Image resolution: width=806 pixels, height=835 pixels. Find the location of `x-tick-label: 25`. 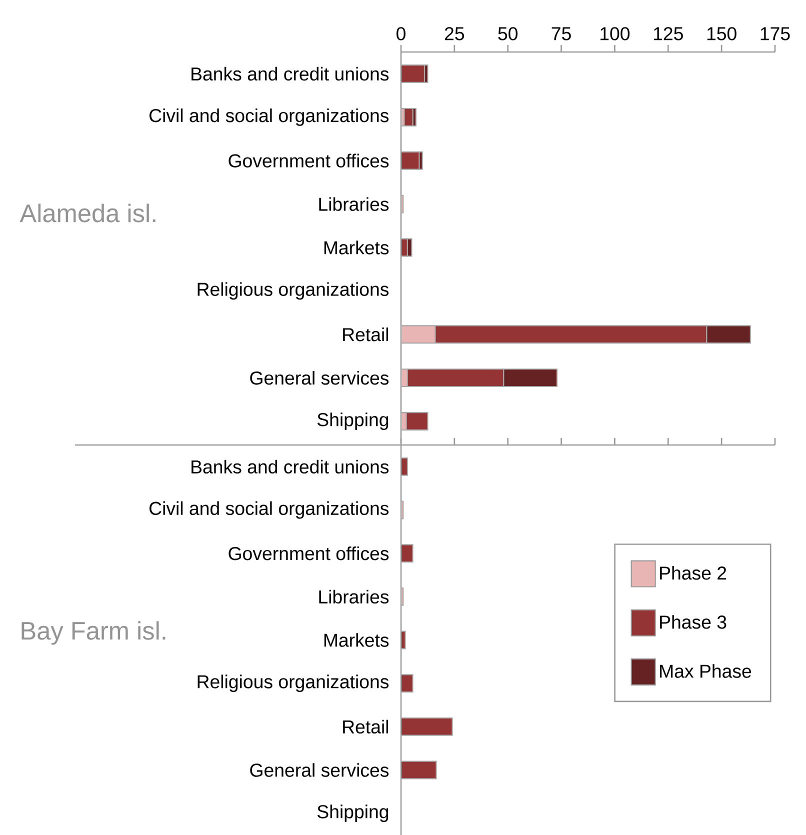

x-tick-label: 25 is located at coordinates (454, 33).